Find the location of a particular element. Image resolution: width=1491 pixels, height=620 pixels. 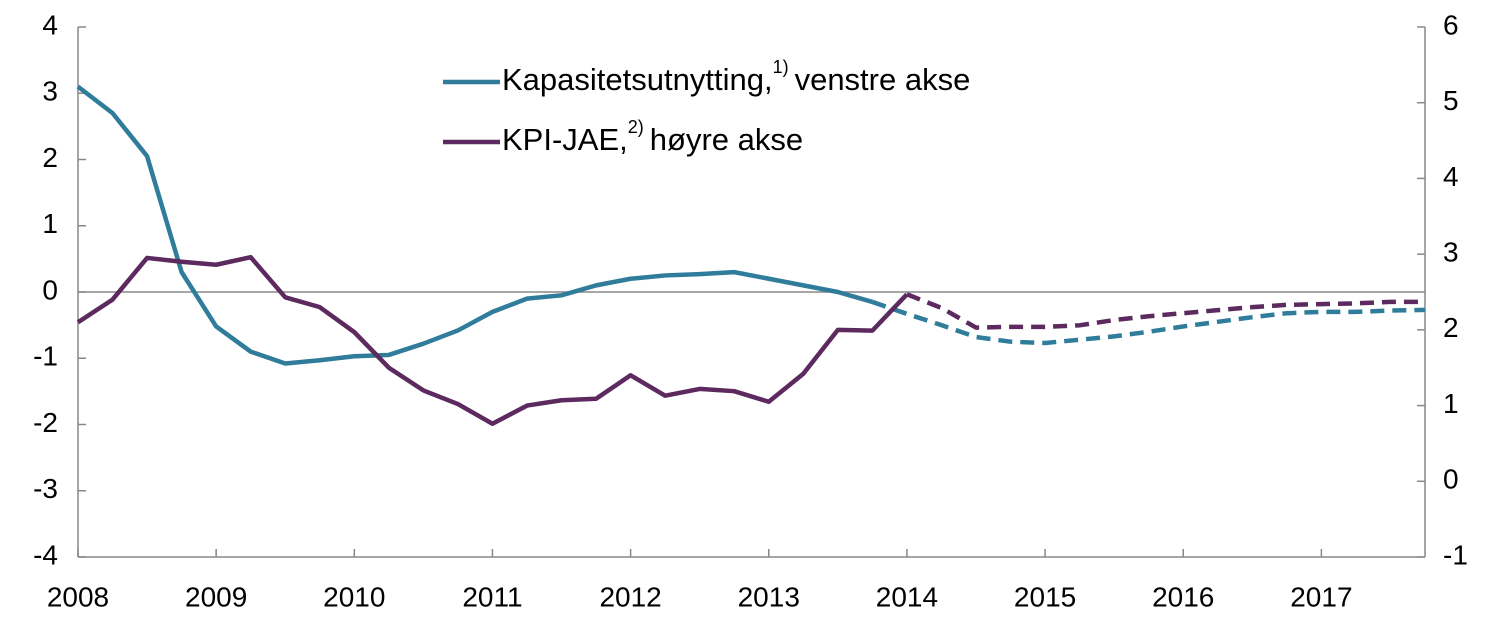

y2-tick-label: -1 is located at coordinates (1455, 554).